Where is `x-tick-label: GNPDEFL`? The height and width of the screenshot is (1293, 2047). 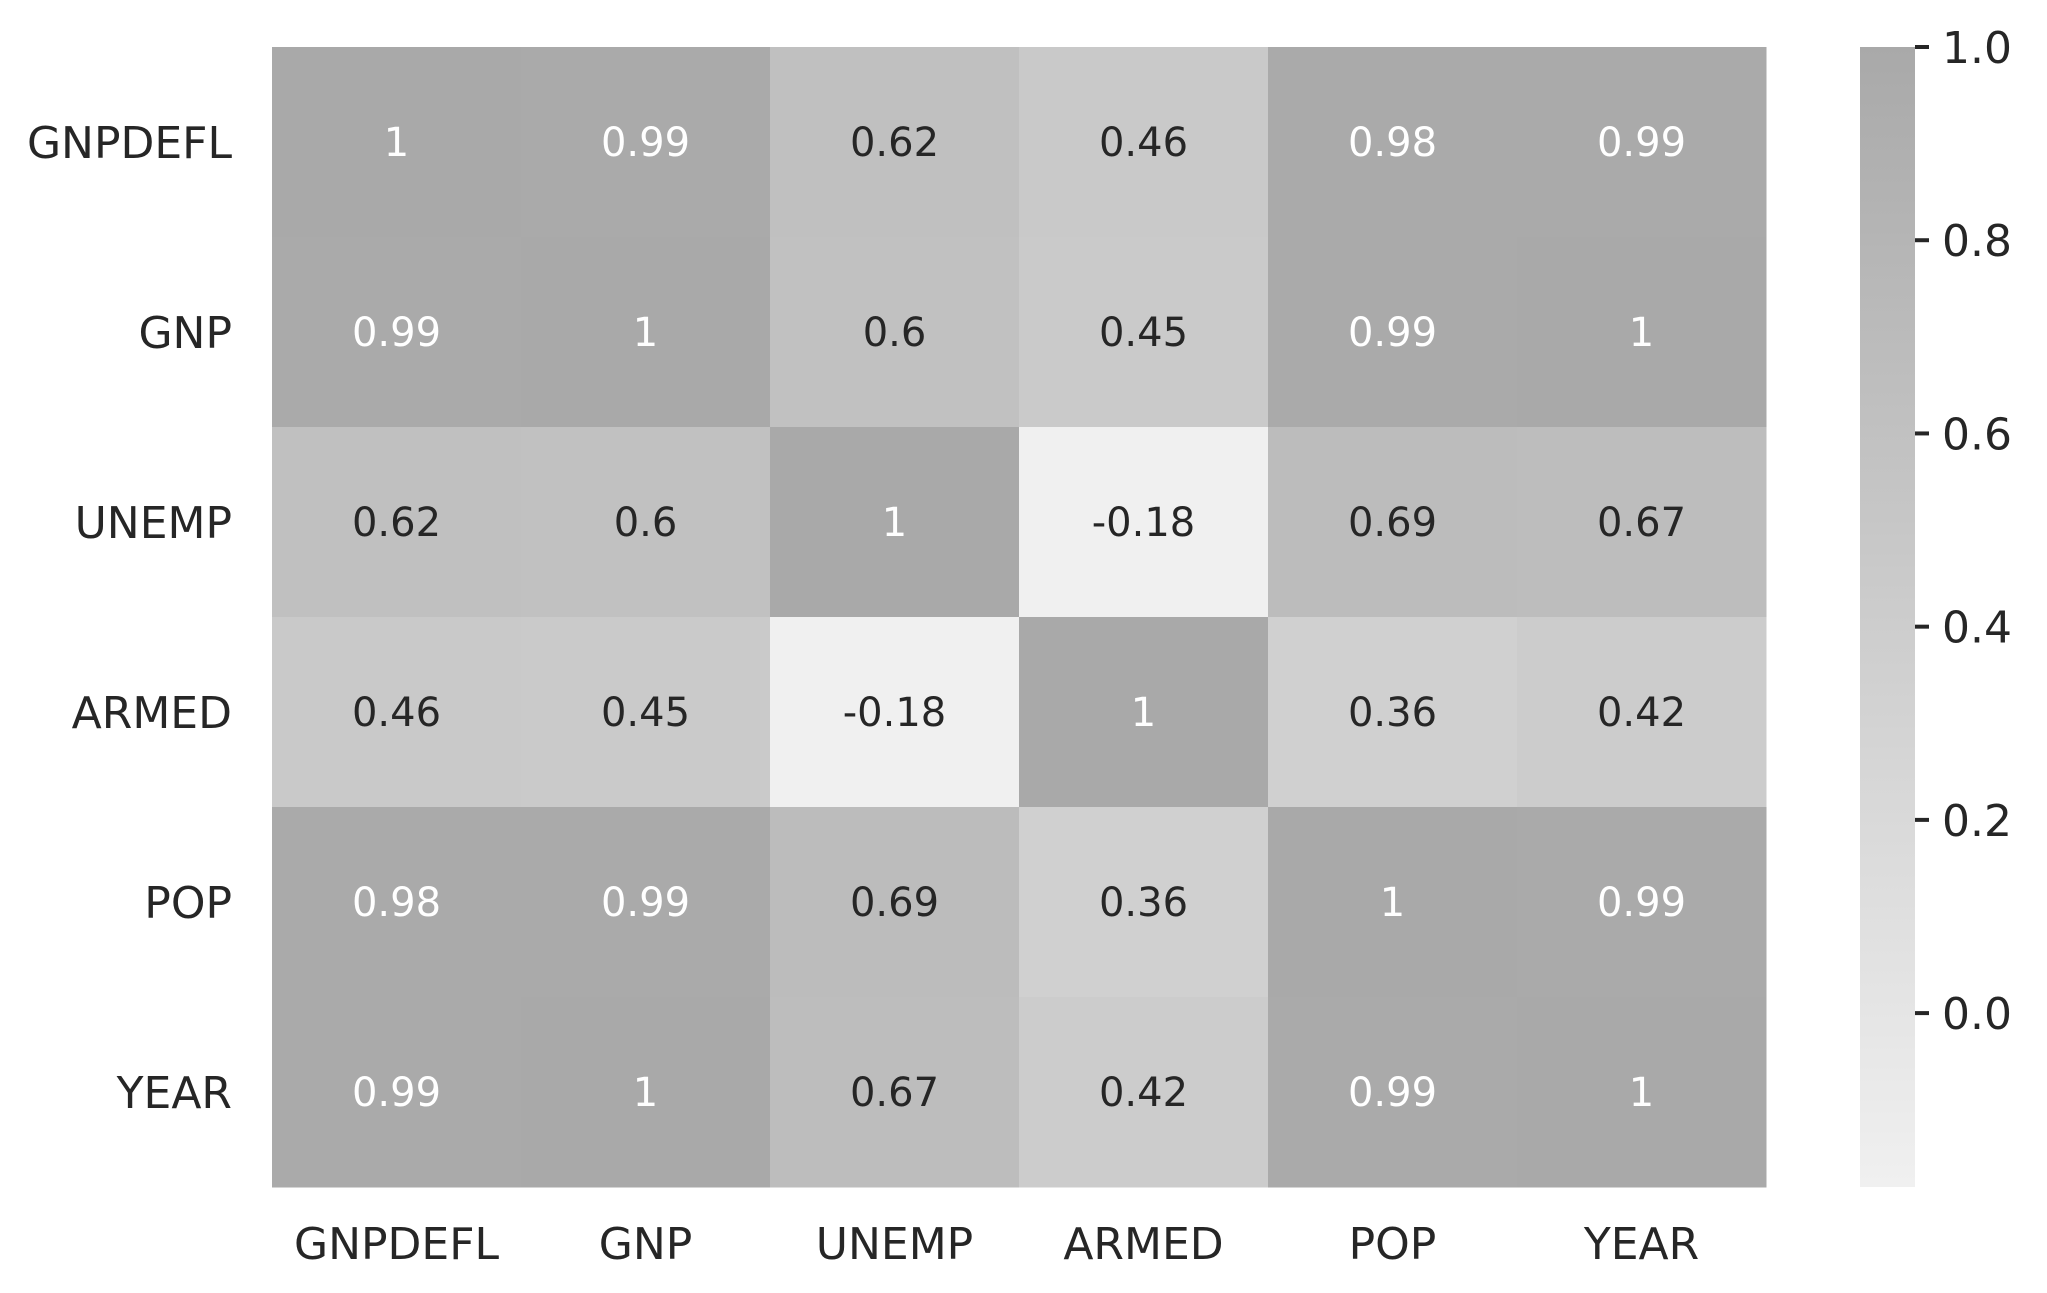
x-tick-label: GNPDEFL is located at coordinates (397, 1244).